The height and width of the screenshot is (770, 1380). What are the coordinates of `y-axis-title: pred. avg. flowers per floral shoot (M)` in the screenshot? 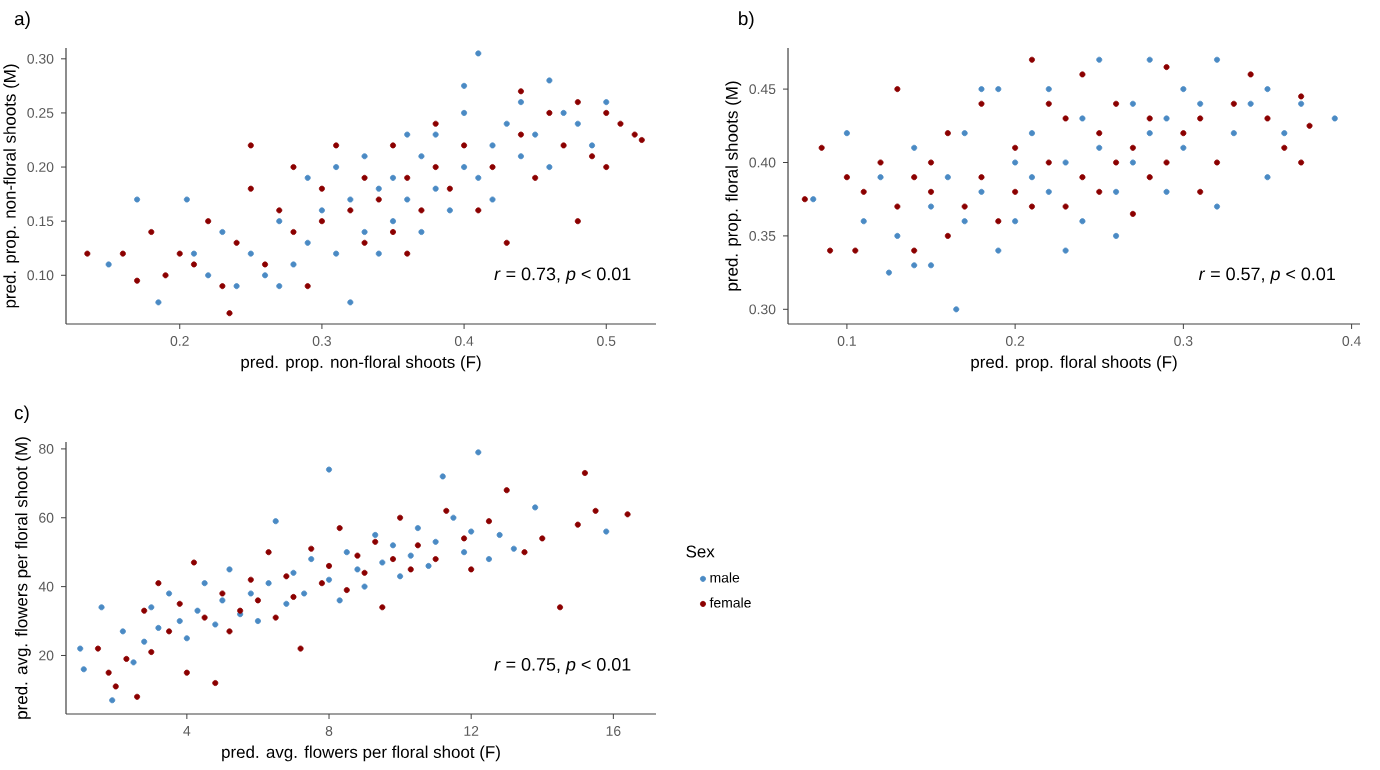 It's located at (22, 578).